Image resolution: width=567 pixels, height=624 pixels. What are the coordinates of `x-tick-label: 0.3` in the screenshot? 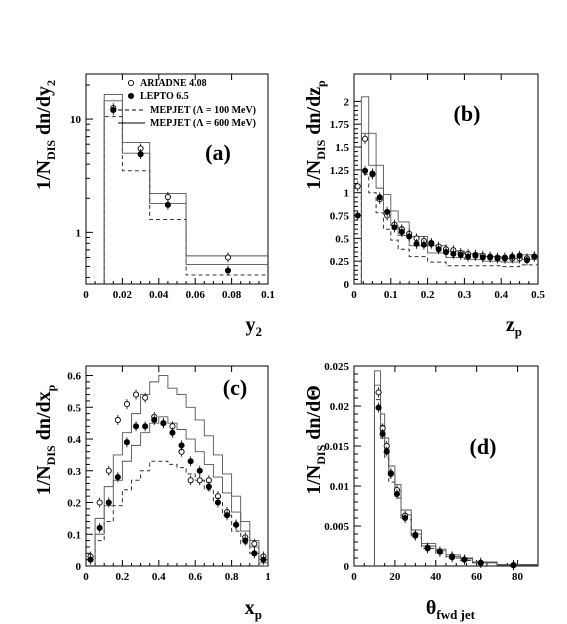 It's located at (465, 295).